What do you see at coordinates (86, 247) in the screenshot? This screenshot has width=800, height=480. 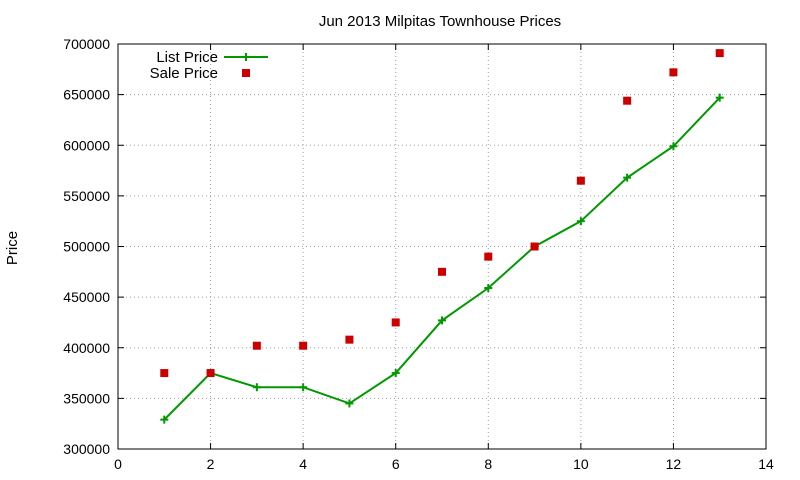 I see `y-tick-label: 500000` at bounding box center [86, 247].